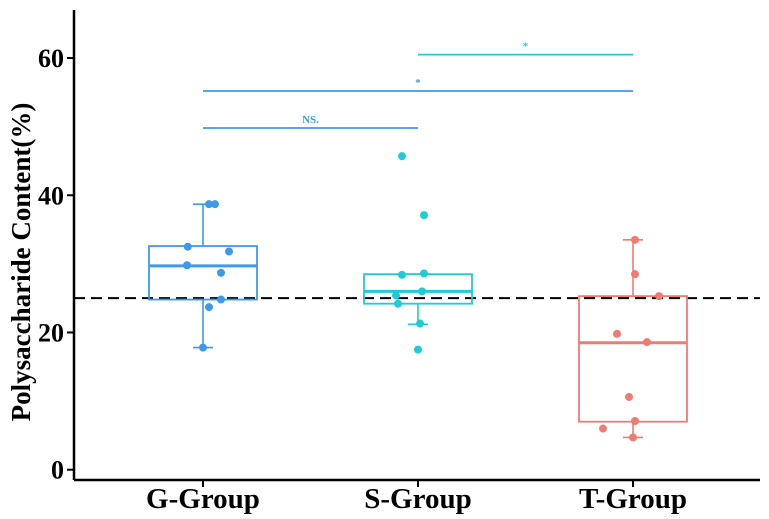  What do you see at coordinates (417, 499) in the screenshot?
I see `x-tick-label: S-Group` at bounding box center [417, 499].